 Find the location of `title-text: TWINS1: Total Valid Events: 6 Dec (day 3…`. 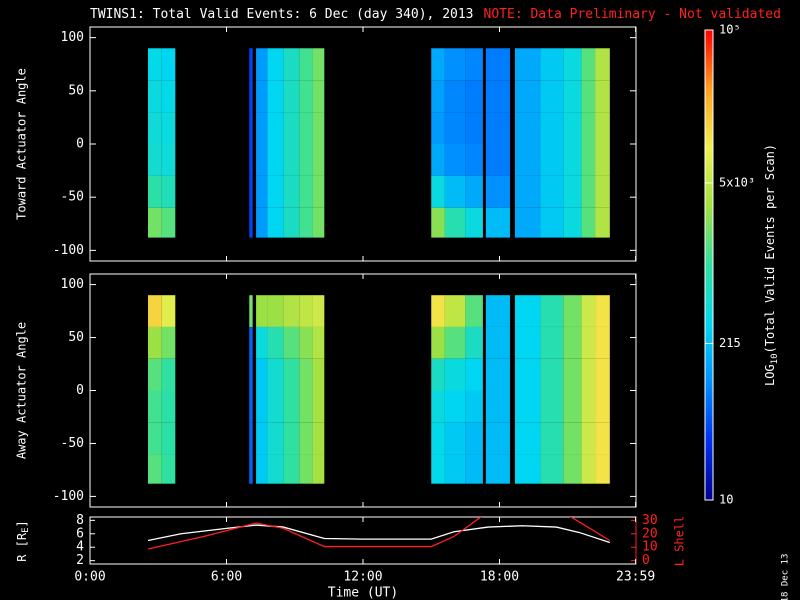

title-text: TWINS1: Total Valid Events: 6 Dec (day 3… is located at coordinates (282, 14).